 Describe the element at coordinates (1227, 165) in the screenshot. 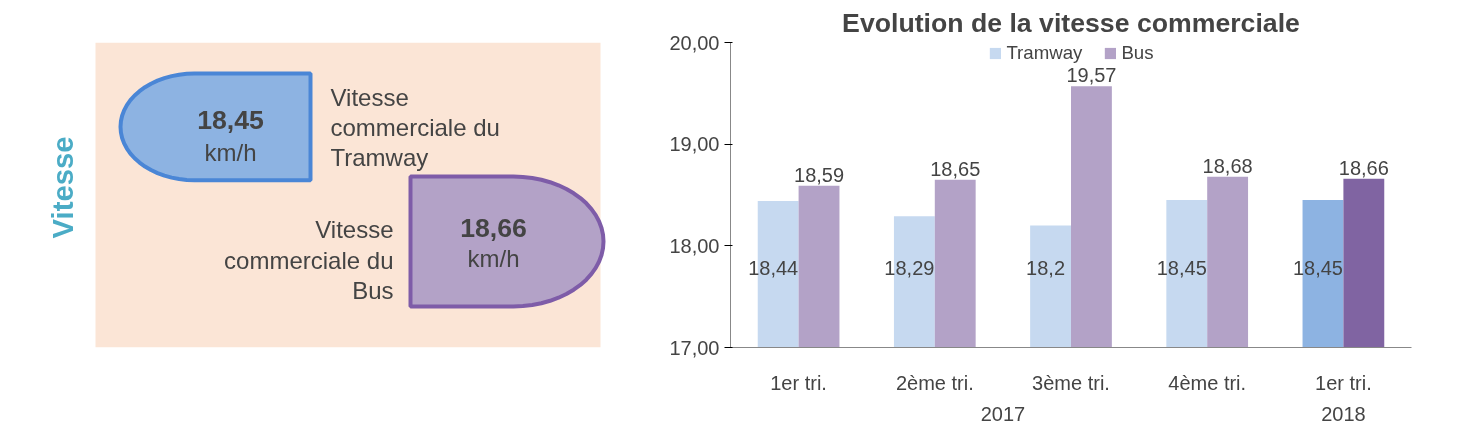

I see `data-label: 18,68` at that location.